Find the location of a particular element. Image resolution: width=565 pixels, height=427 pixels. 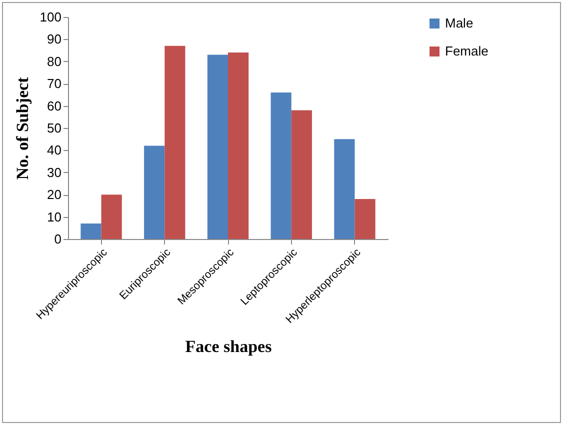

y-tick-label: 50 is located at coordinates (54, 128).